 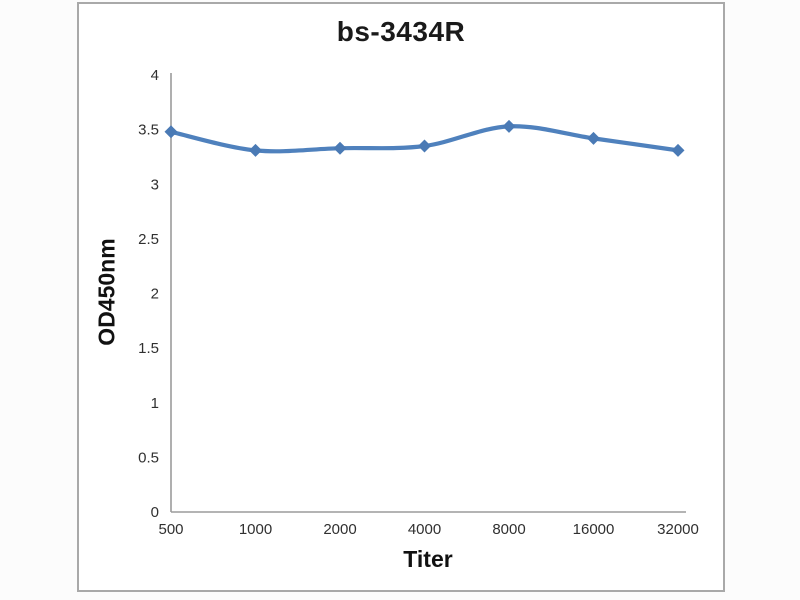 What do you see at coordinates (401, 31) in the screenshot?
I see `chart-title: bs-3434R` at bounding box center [401, 31].